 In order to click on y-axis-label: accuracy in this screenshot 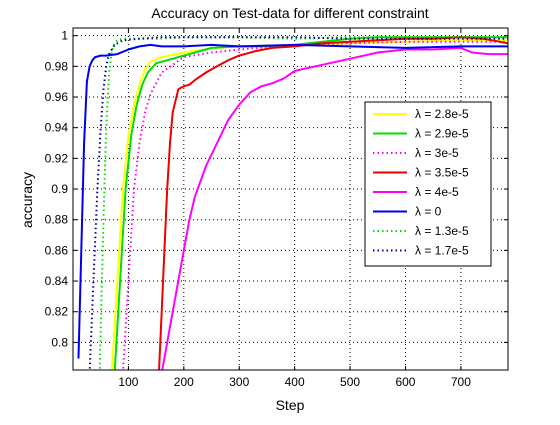, I will do `click(27, 200)`.